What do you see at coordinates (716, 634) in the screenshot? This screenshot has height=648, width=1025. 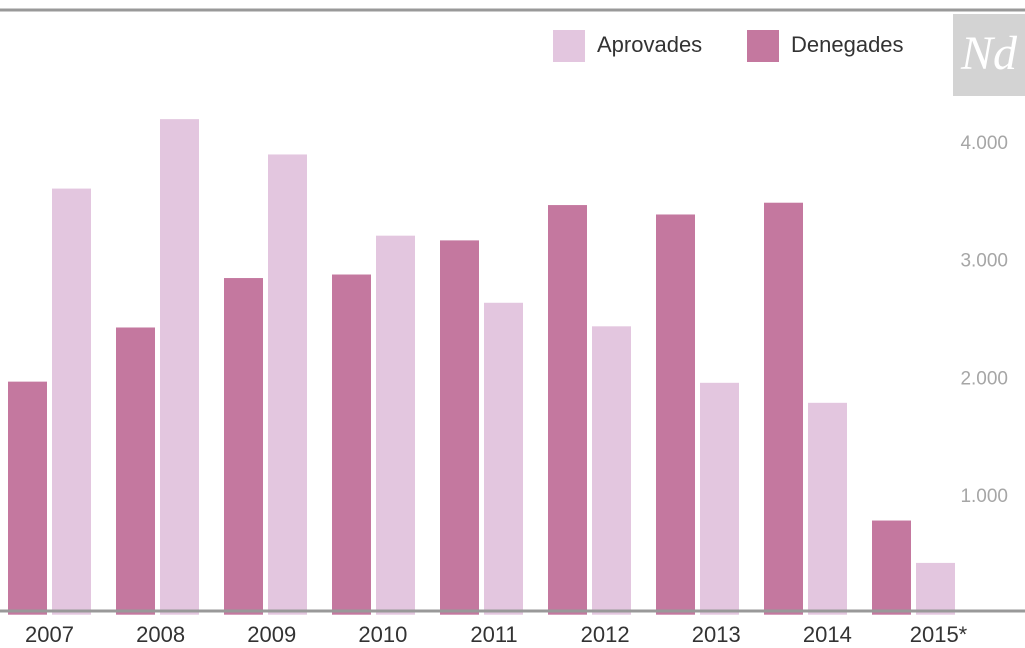 I see `x-tick-label: 2013` at bounding box center [716, 634].